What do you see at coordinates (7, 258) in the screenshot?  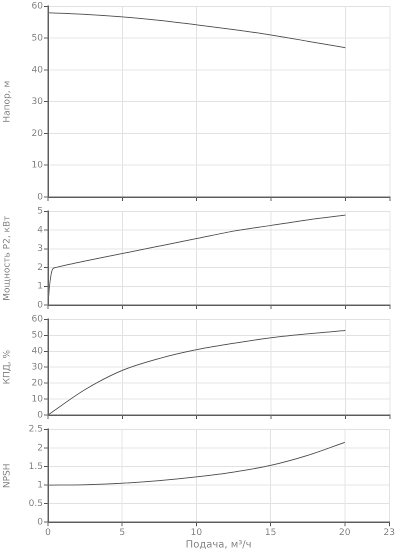 I see `y-axis-title: Мощность P2, кВт` at bounding box center [7, 258].